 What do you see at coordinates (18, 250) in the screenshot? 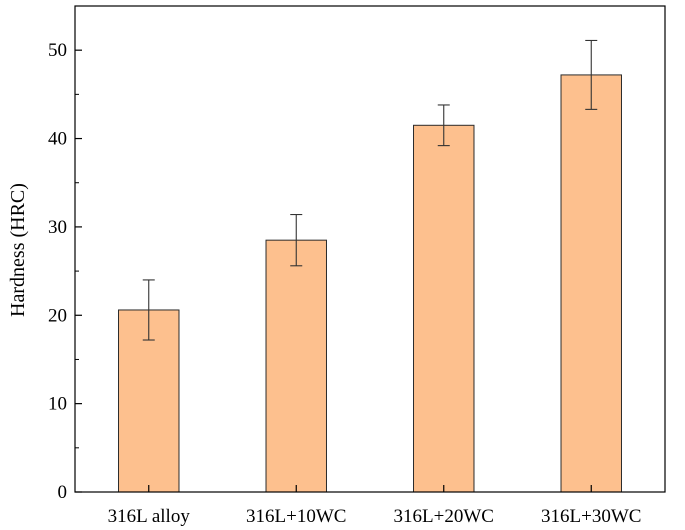
I see `y-axis-label: Hardness (HRC)` at bounding box center [18, 250].